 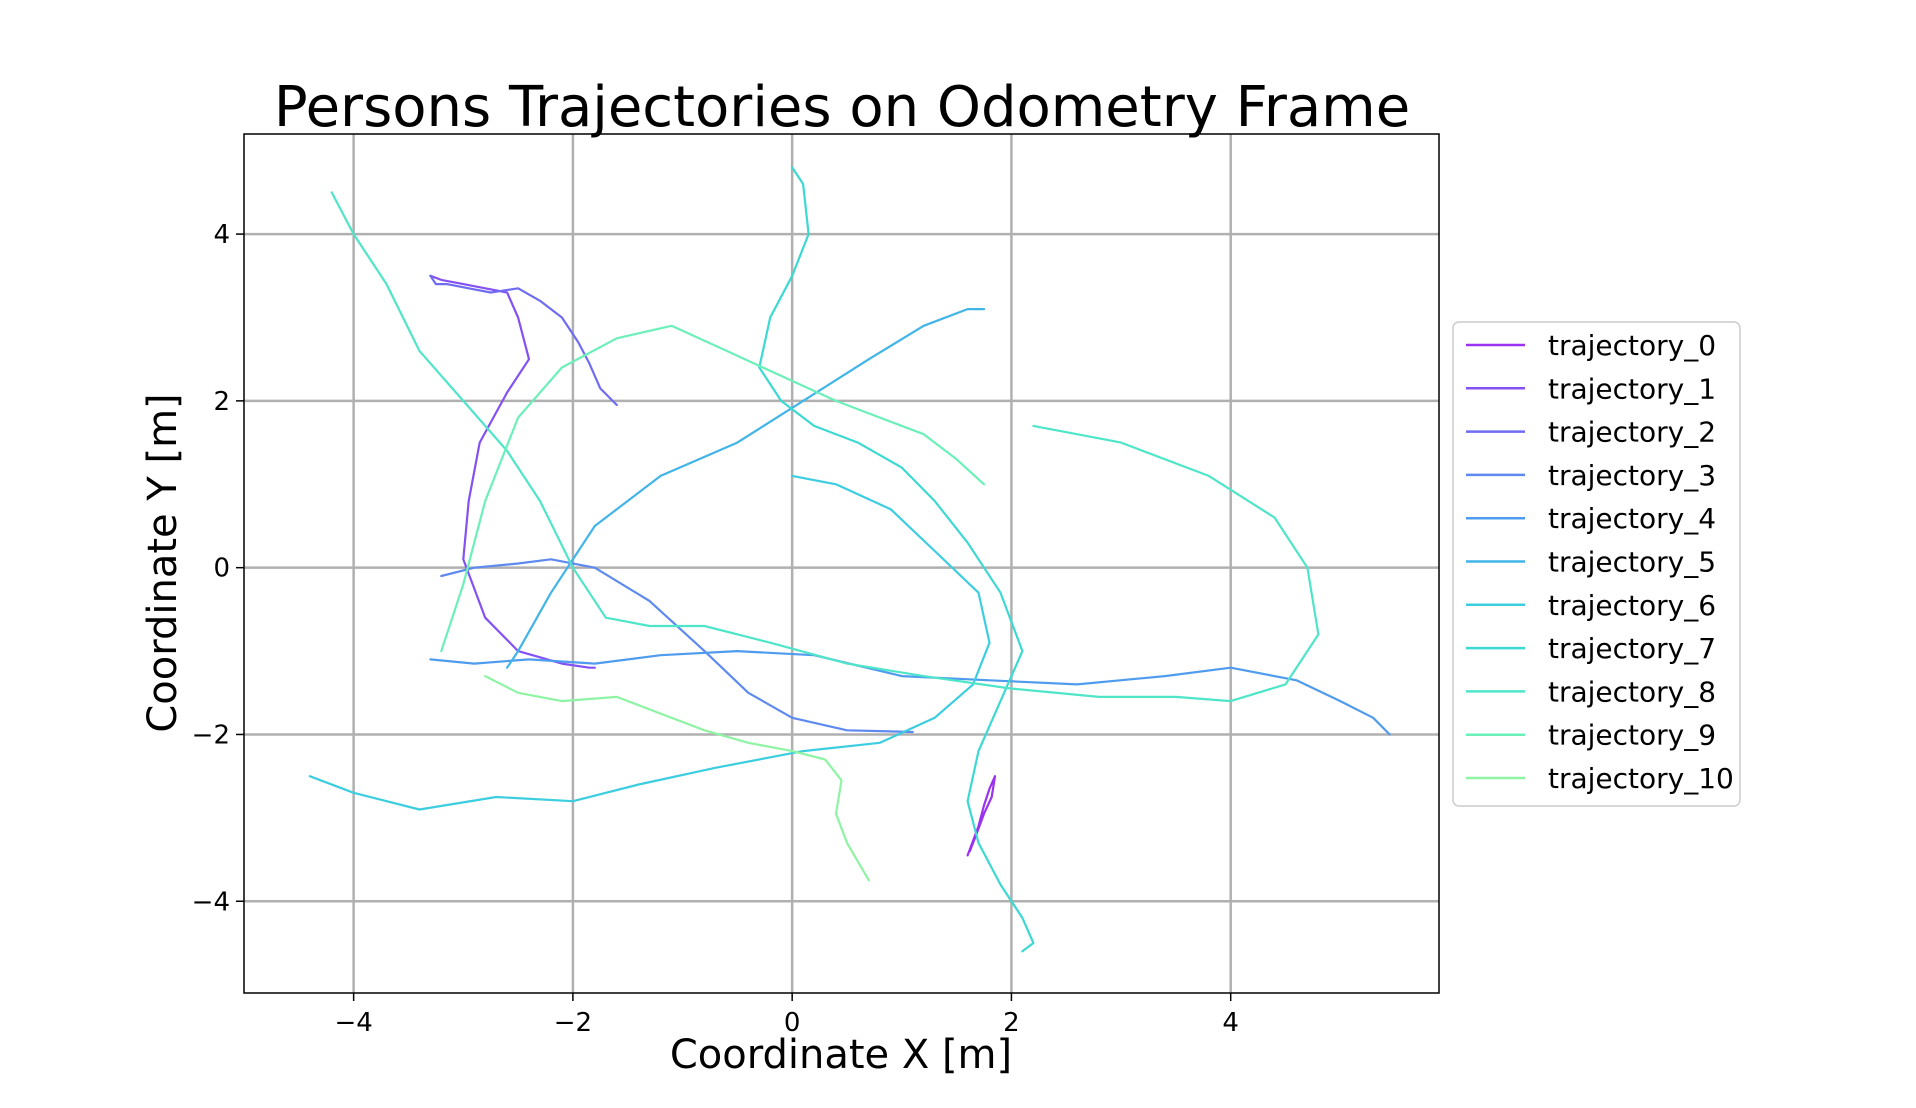 I want to click on legend-entry: trajectory_0, so click(x=1591, y=345).